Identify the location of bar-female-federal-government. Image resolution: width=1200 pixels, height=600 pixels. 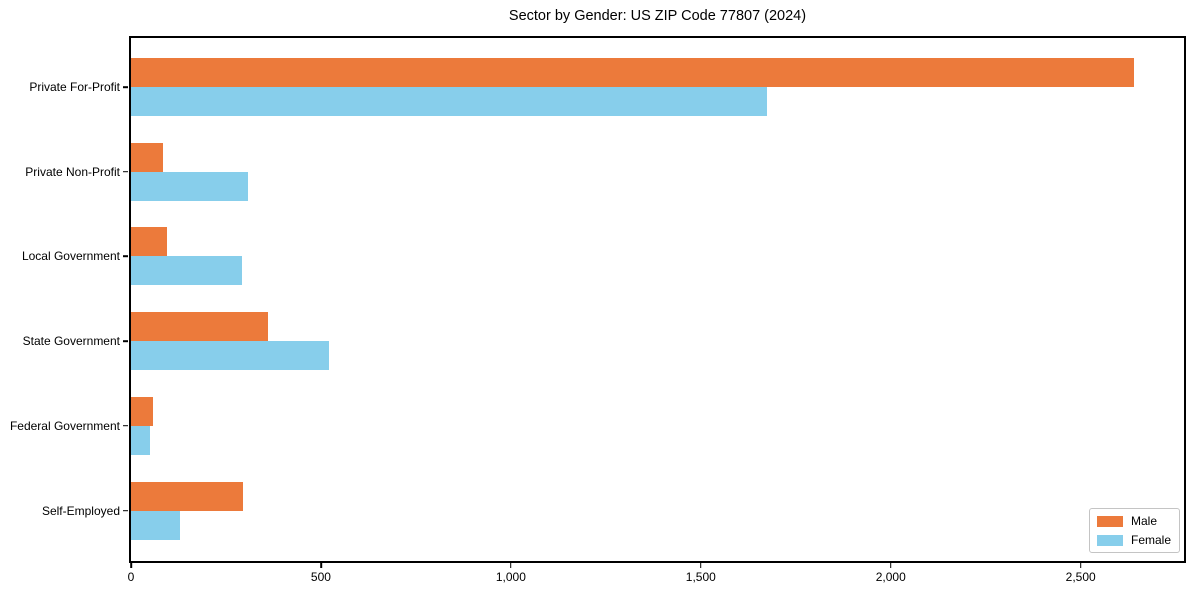
(140, 440).